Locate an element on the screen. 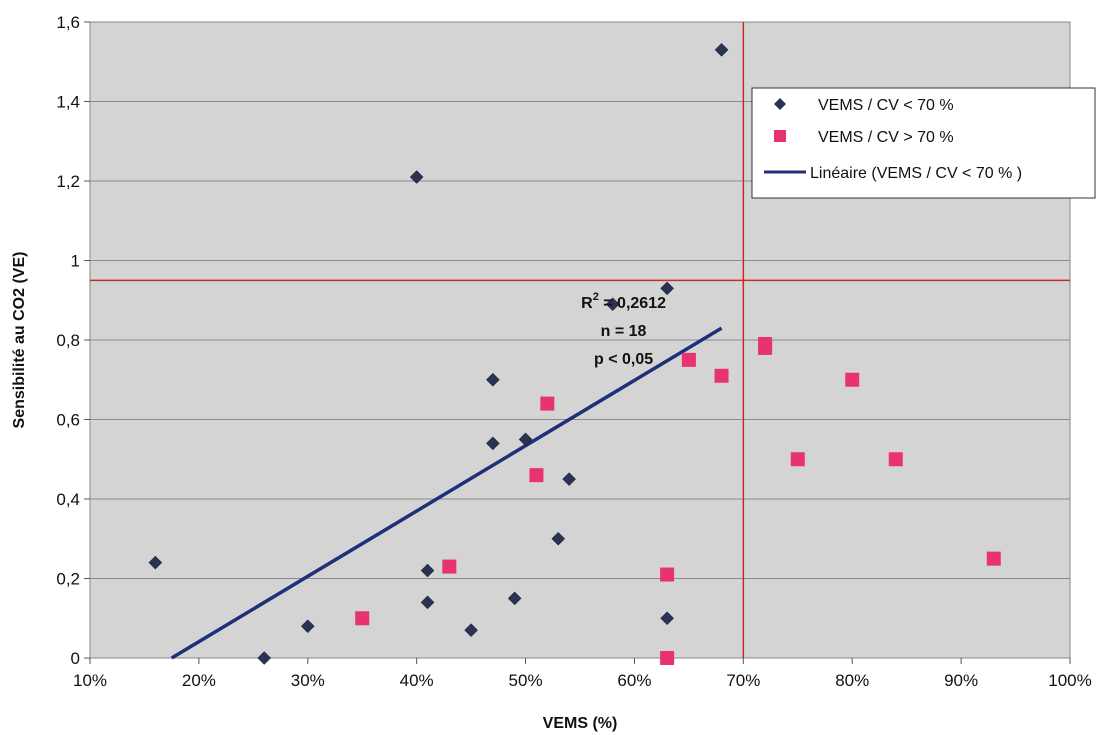  x-tick-label-0: 10% is located at coordinates (90, 680).